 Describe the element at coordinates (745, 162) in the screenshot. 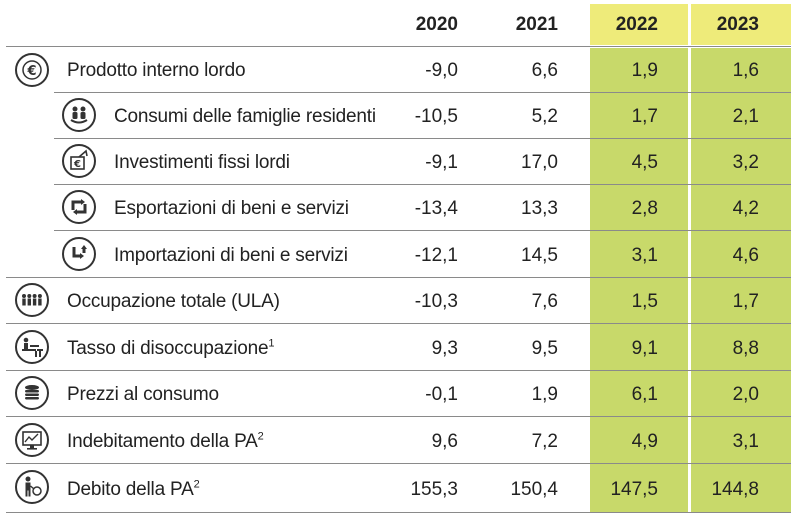

I see `value-2023: 3,2` at that location.